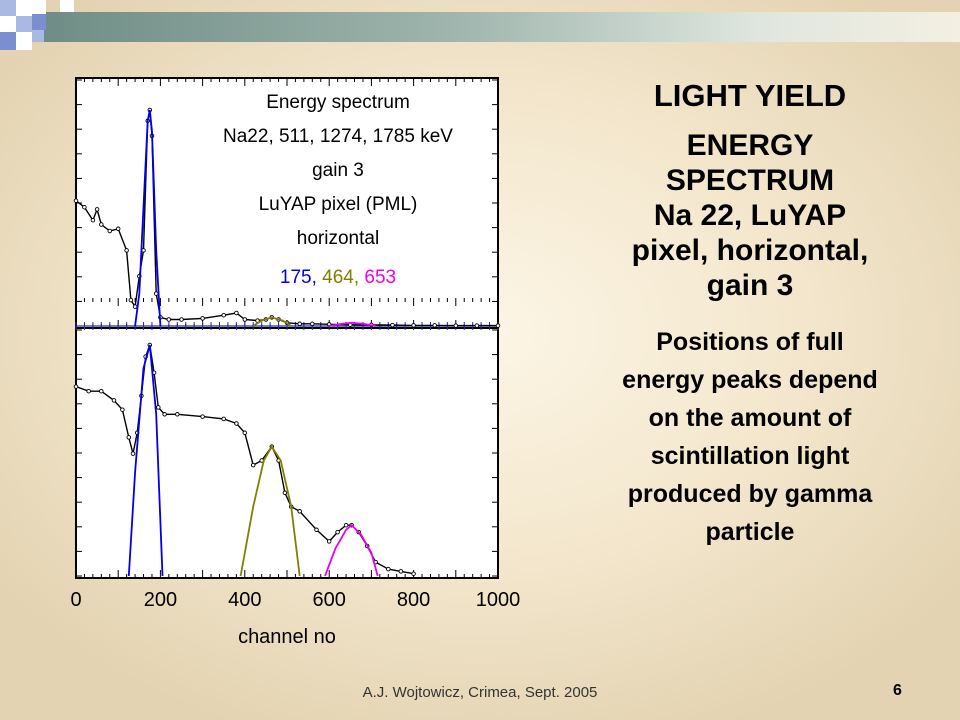 The width and height of the screenshot is (960, 720). I want to click on description-line: particle, so click(750, 532).